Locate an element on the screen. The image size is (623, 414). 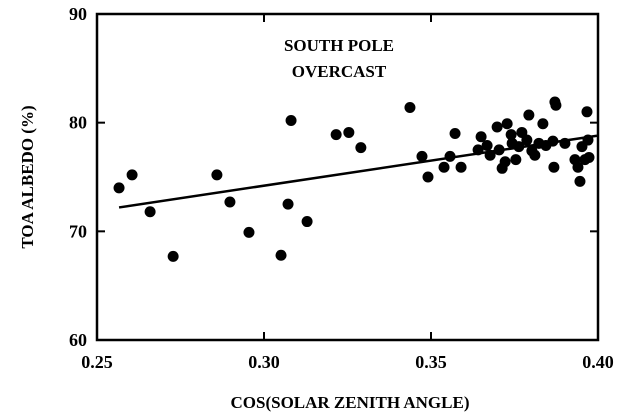
y-tick-label: 90 is located at coordinates (78, 14).